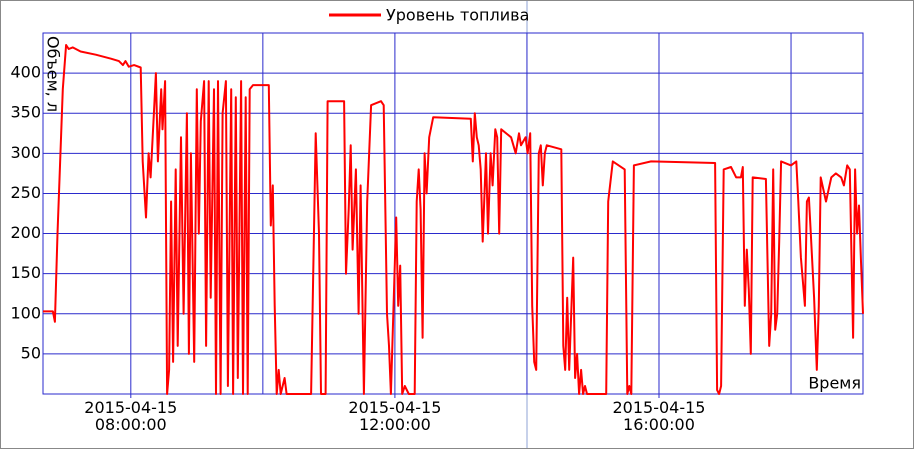 The image size is (914, 449). What do you see at coordinates (31, 352) in the screenshot?
I see `y-tick-label: 50` at bounding box center [31, 352].